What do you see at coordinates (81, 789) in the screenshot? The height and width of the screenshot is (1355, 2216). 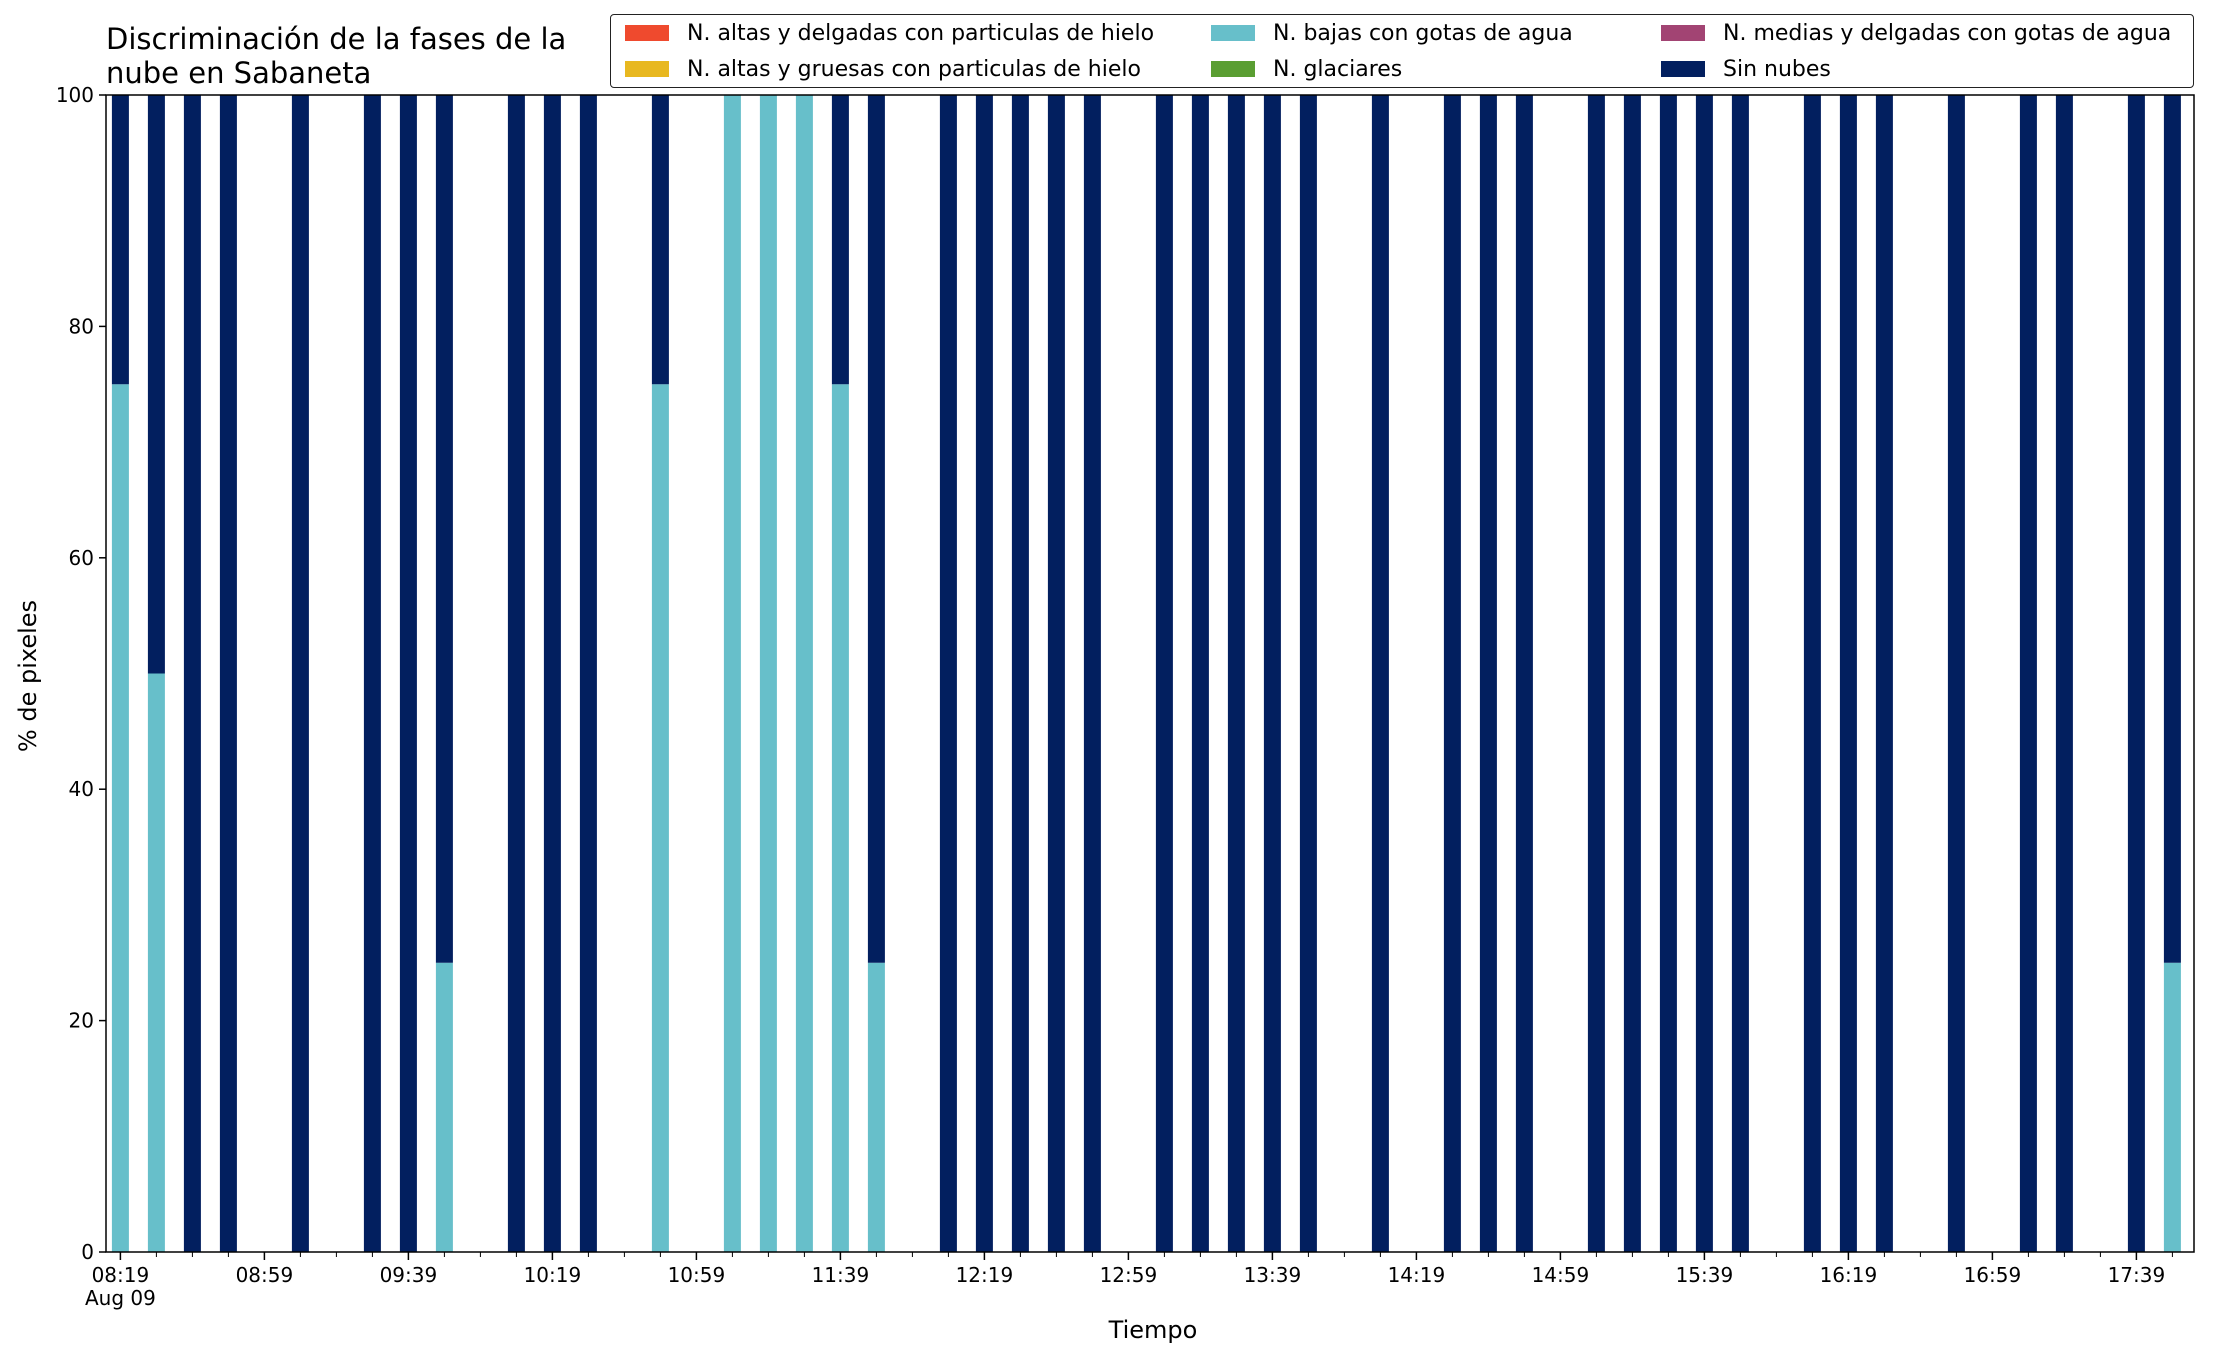 I see `y-tick-label: 40` at bounding box center [81, 789].